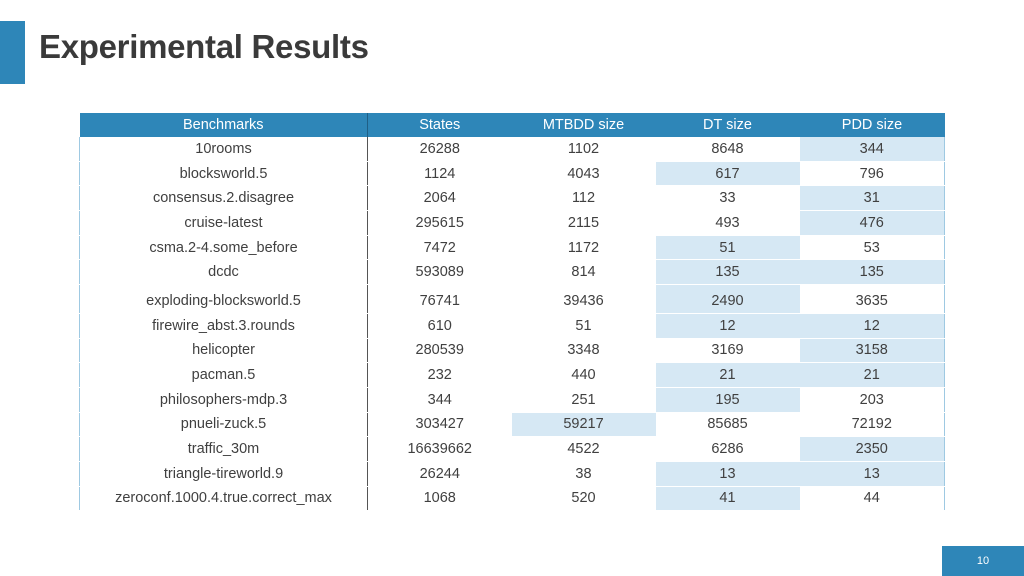 The image size is (1024, 576). I want to click on cell-dt-size: 21, so click(727, 375).